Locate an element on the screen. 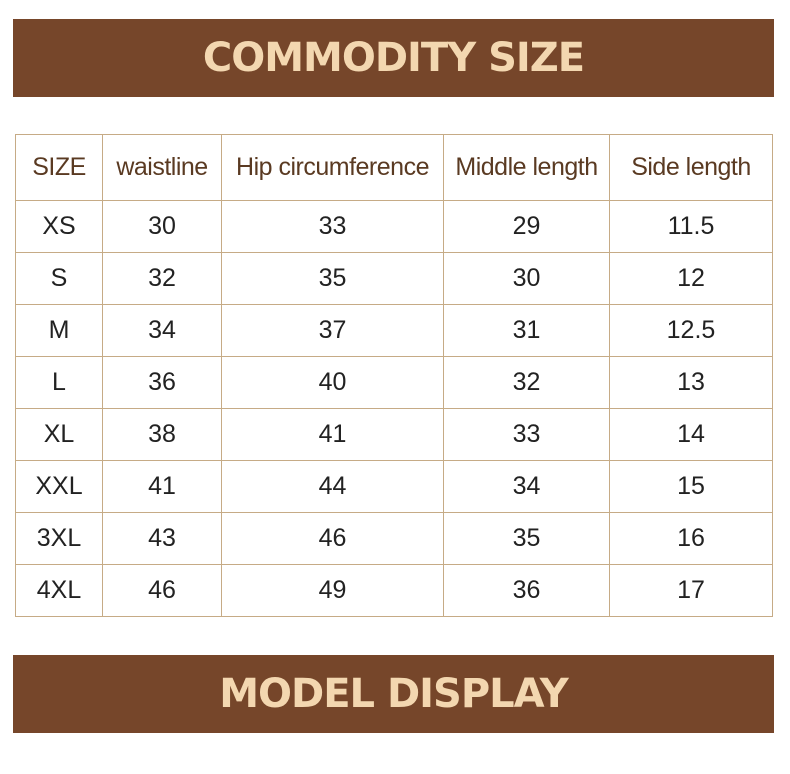 The width and height of the screenshot is (790, 774). header-waistline: waistline is located at coordinates (162, 167).